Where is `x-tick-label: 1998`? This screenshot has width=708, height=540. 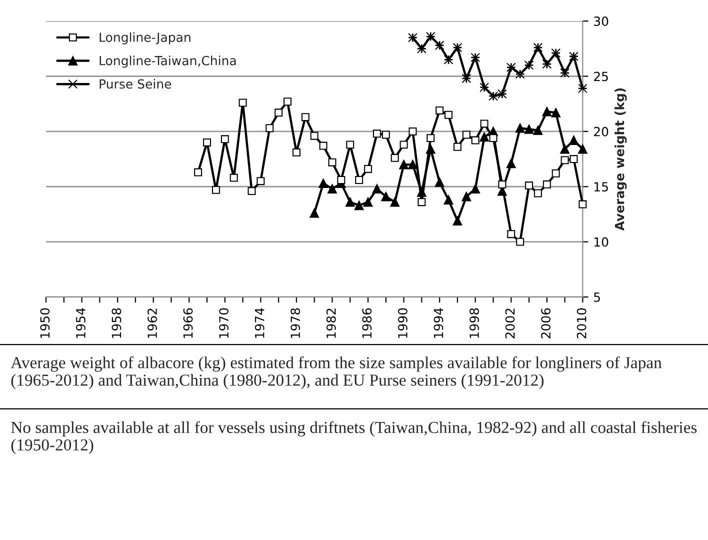 x-tick-label: 1998 is located at coordinates (474, 323).